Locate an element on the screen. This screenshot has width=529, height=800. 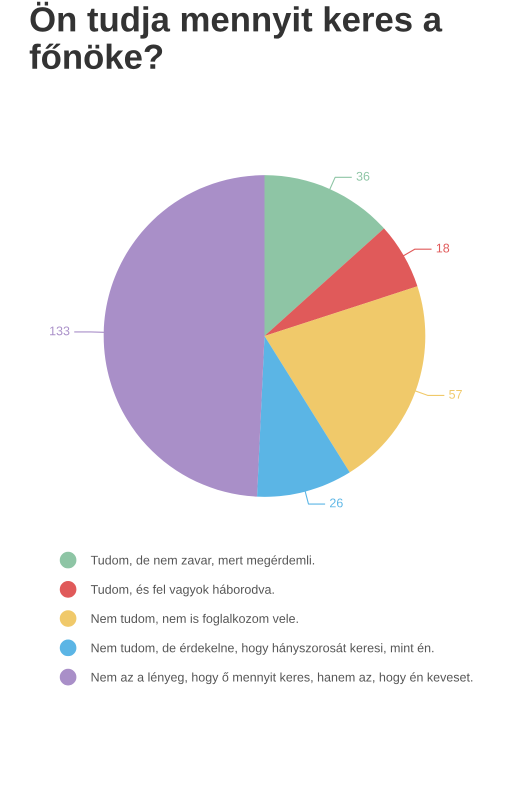
data-label: 57 is located at coordinates (455, 394).